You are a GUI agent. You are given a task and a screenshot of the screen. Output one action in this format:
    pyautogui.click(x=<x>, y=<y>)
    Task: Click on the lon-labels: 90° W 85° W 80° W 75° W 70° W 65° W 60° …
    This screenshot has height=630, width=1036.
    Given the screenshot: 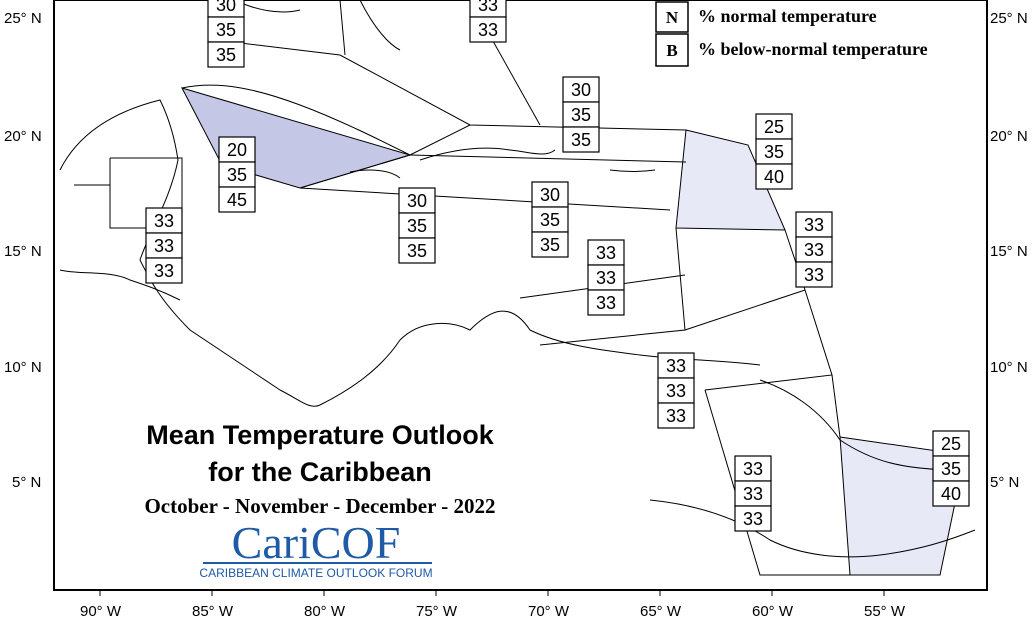 What is the action you would take?
    pyautogui.click(x=493, y=611)
    